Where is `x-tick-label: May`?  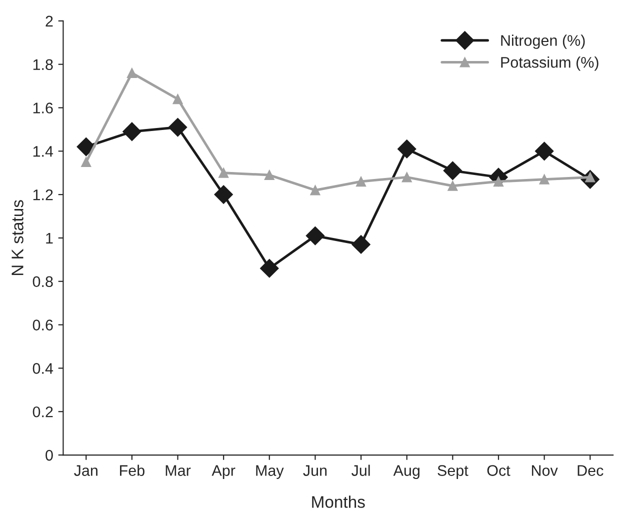
x-tick-label: May is located at coordinates (270, 472).